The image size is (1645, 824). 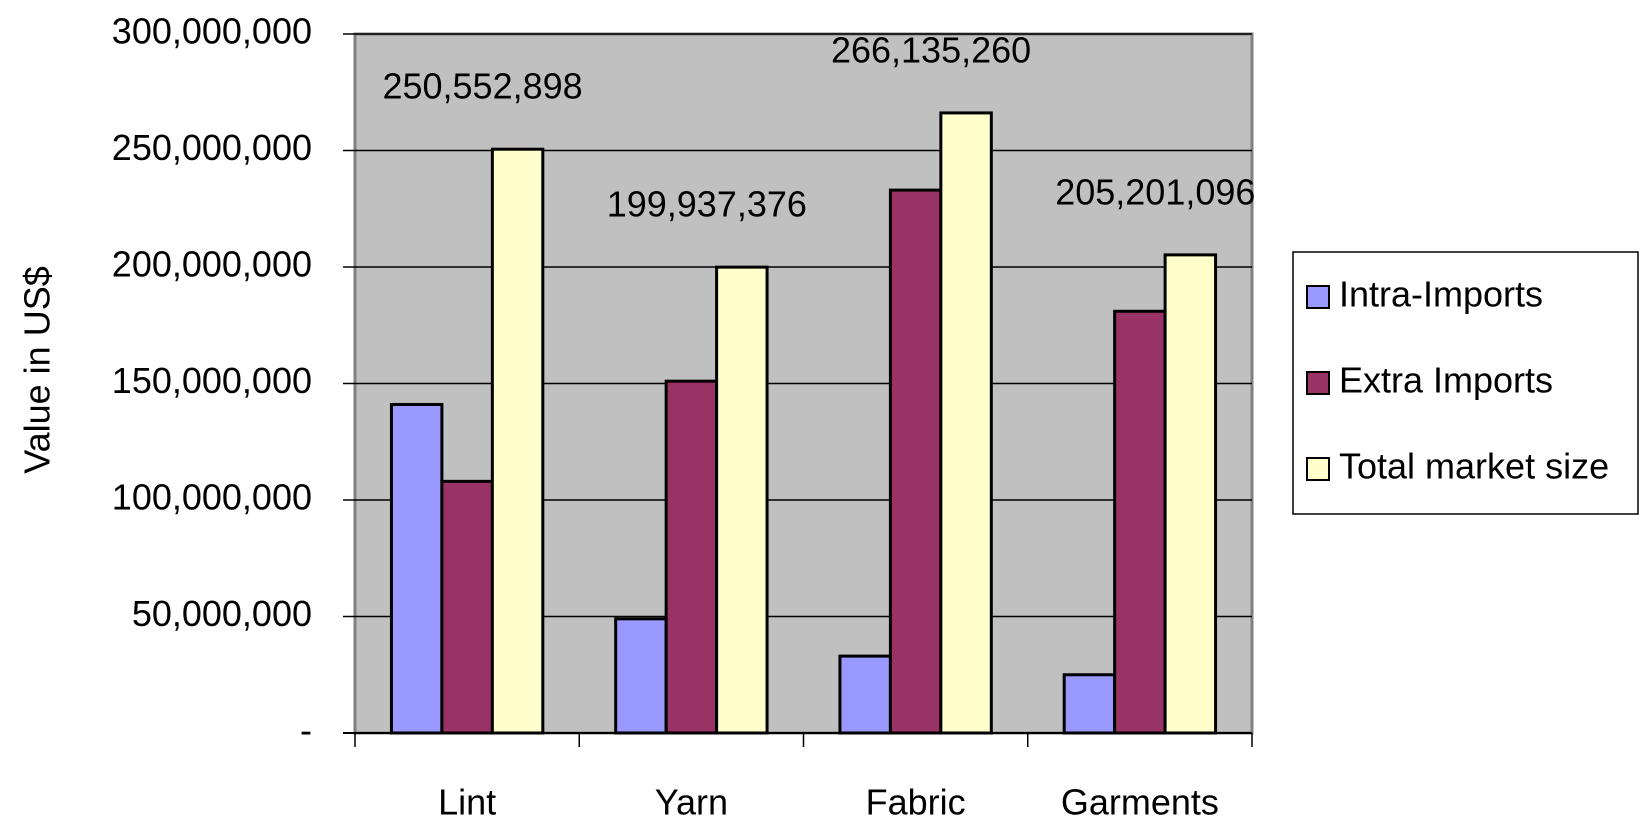 What do you see at coordinates (1446, 380) in the screenshot?
I see `legend-label: Extra Imports` at bounding box center [1446, 380].